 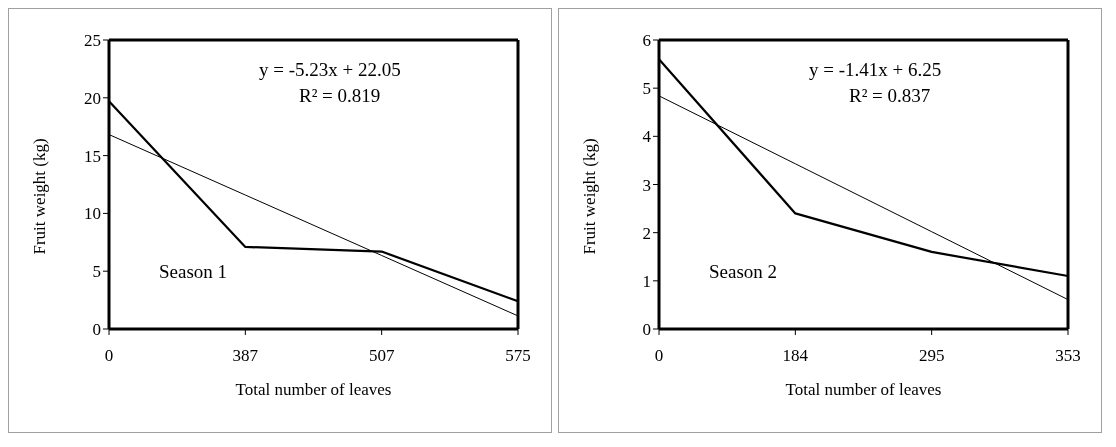 What do you see at coordinates (646, 41) in the screenshot?
I see `y-tick-label: 6` at bounding box center [646, 41].